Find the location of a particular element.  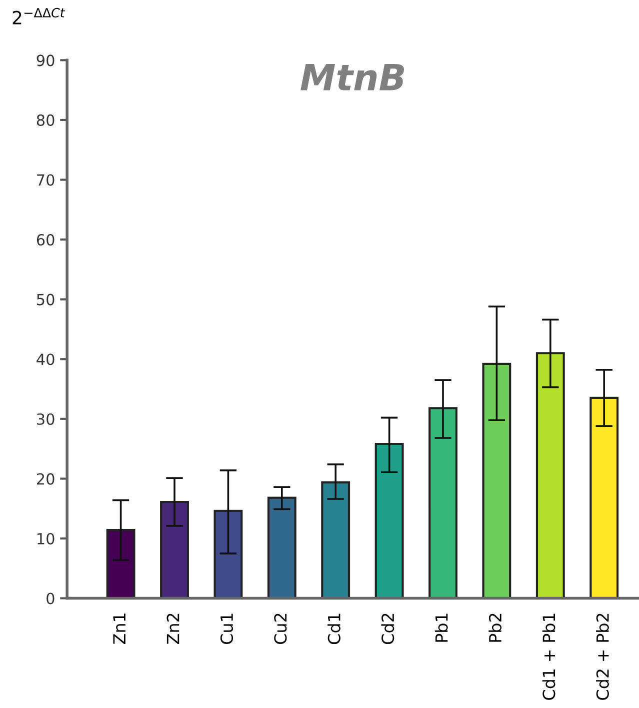

y-tick-label: 50 is located at coordinates (45, 300).